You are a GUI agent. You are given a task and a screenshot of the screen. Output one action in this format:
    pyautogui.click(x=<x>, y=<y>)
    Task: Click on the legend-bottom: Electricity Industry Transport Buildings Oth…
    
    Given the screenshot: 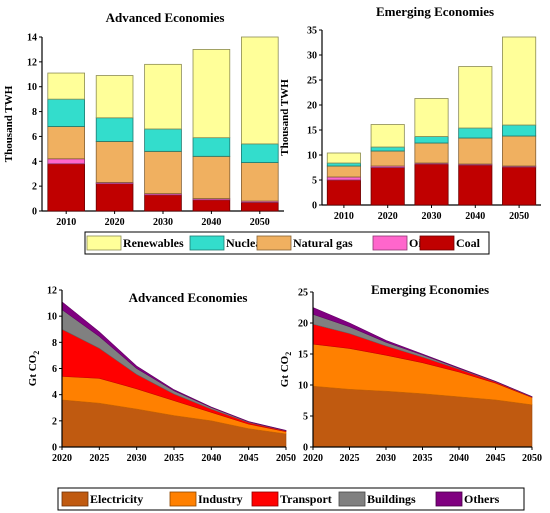 What is the action you would take?
    pyautogui.click(x=291, y=499)
    